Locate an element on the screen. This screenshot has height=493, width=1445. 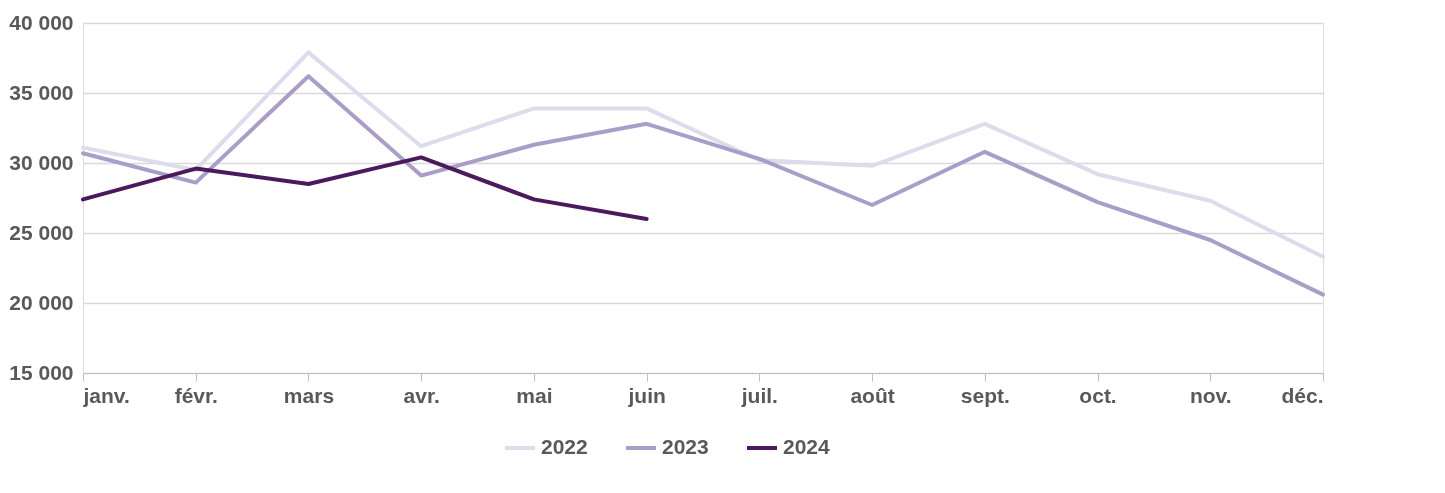
legend-label: 2022 is located at coordinates (564, 446).